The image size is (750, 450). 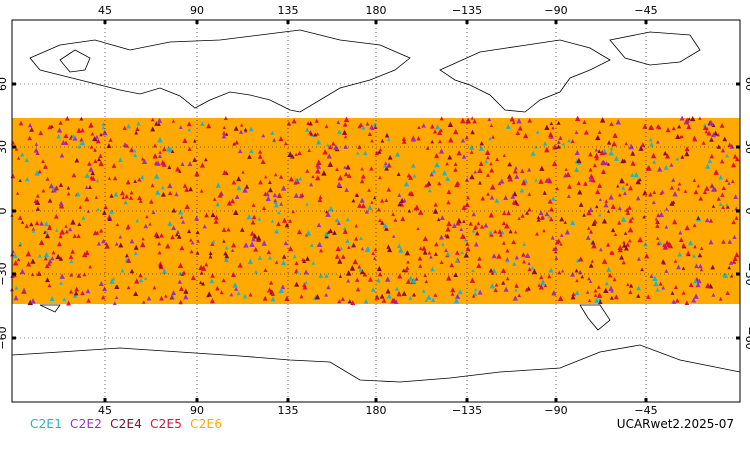 What do you see at coordinates (746, 211) in the screenshot?
I see `lat-tick-label-right: 0` at bounding box center [746, 211].